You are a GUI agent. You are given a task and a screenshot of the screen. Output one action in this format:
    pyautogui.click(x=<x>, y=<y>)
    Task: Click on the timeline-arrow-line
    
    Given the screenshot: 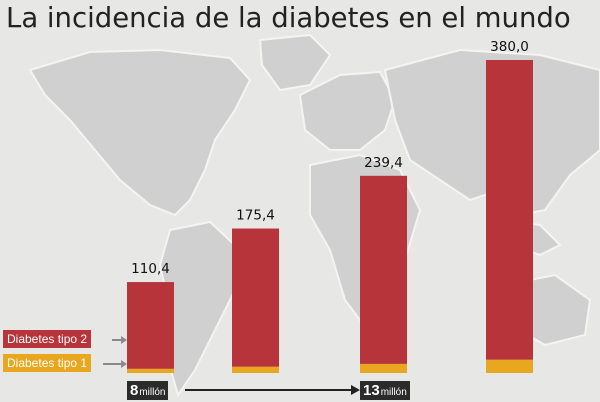 What is the action you would take?
    pyautogui.click(x=269, y=390)
    